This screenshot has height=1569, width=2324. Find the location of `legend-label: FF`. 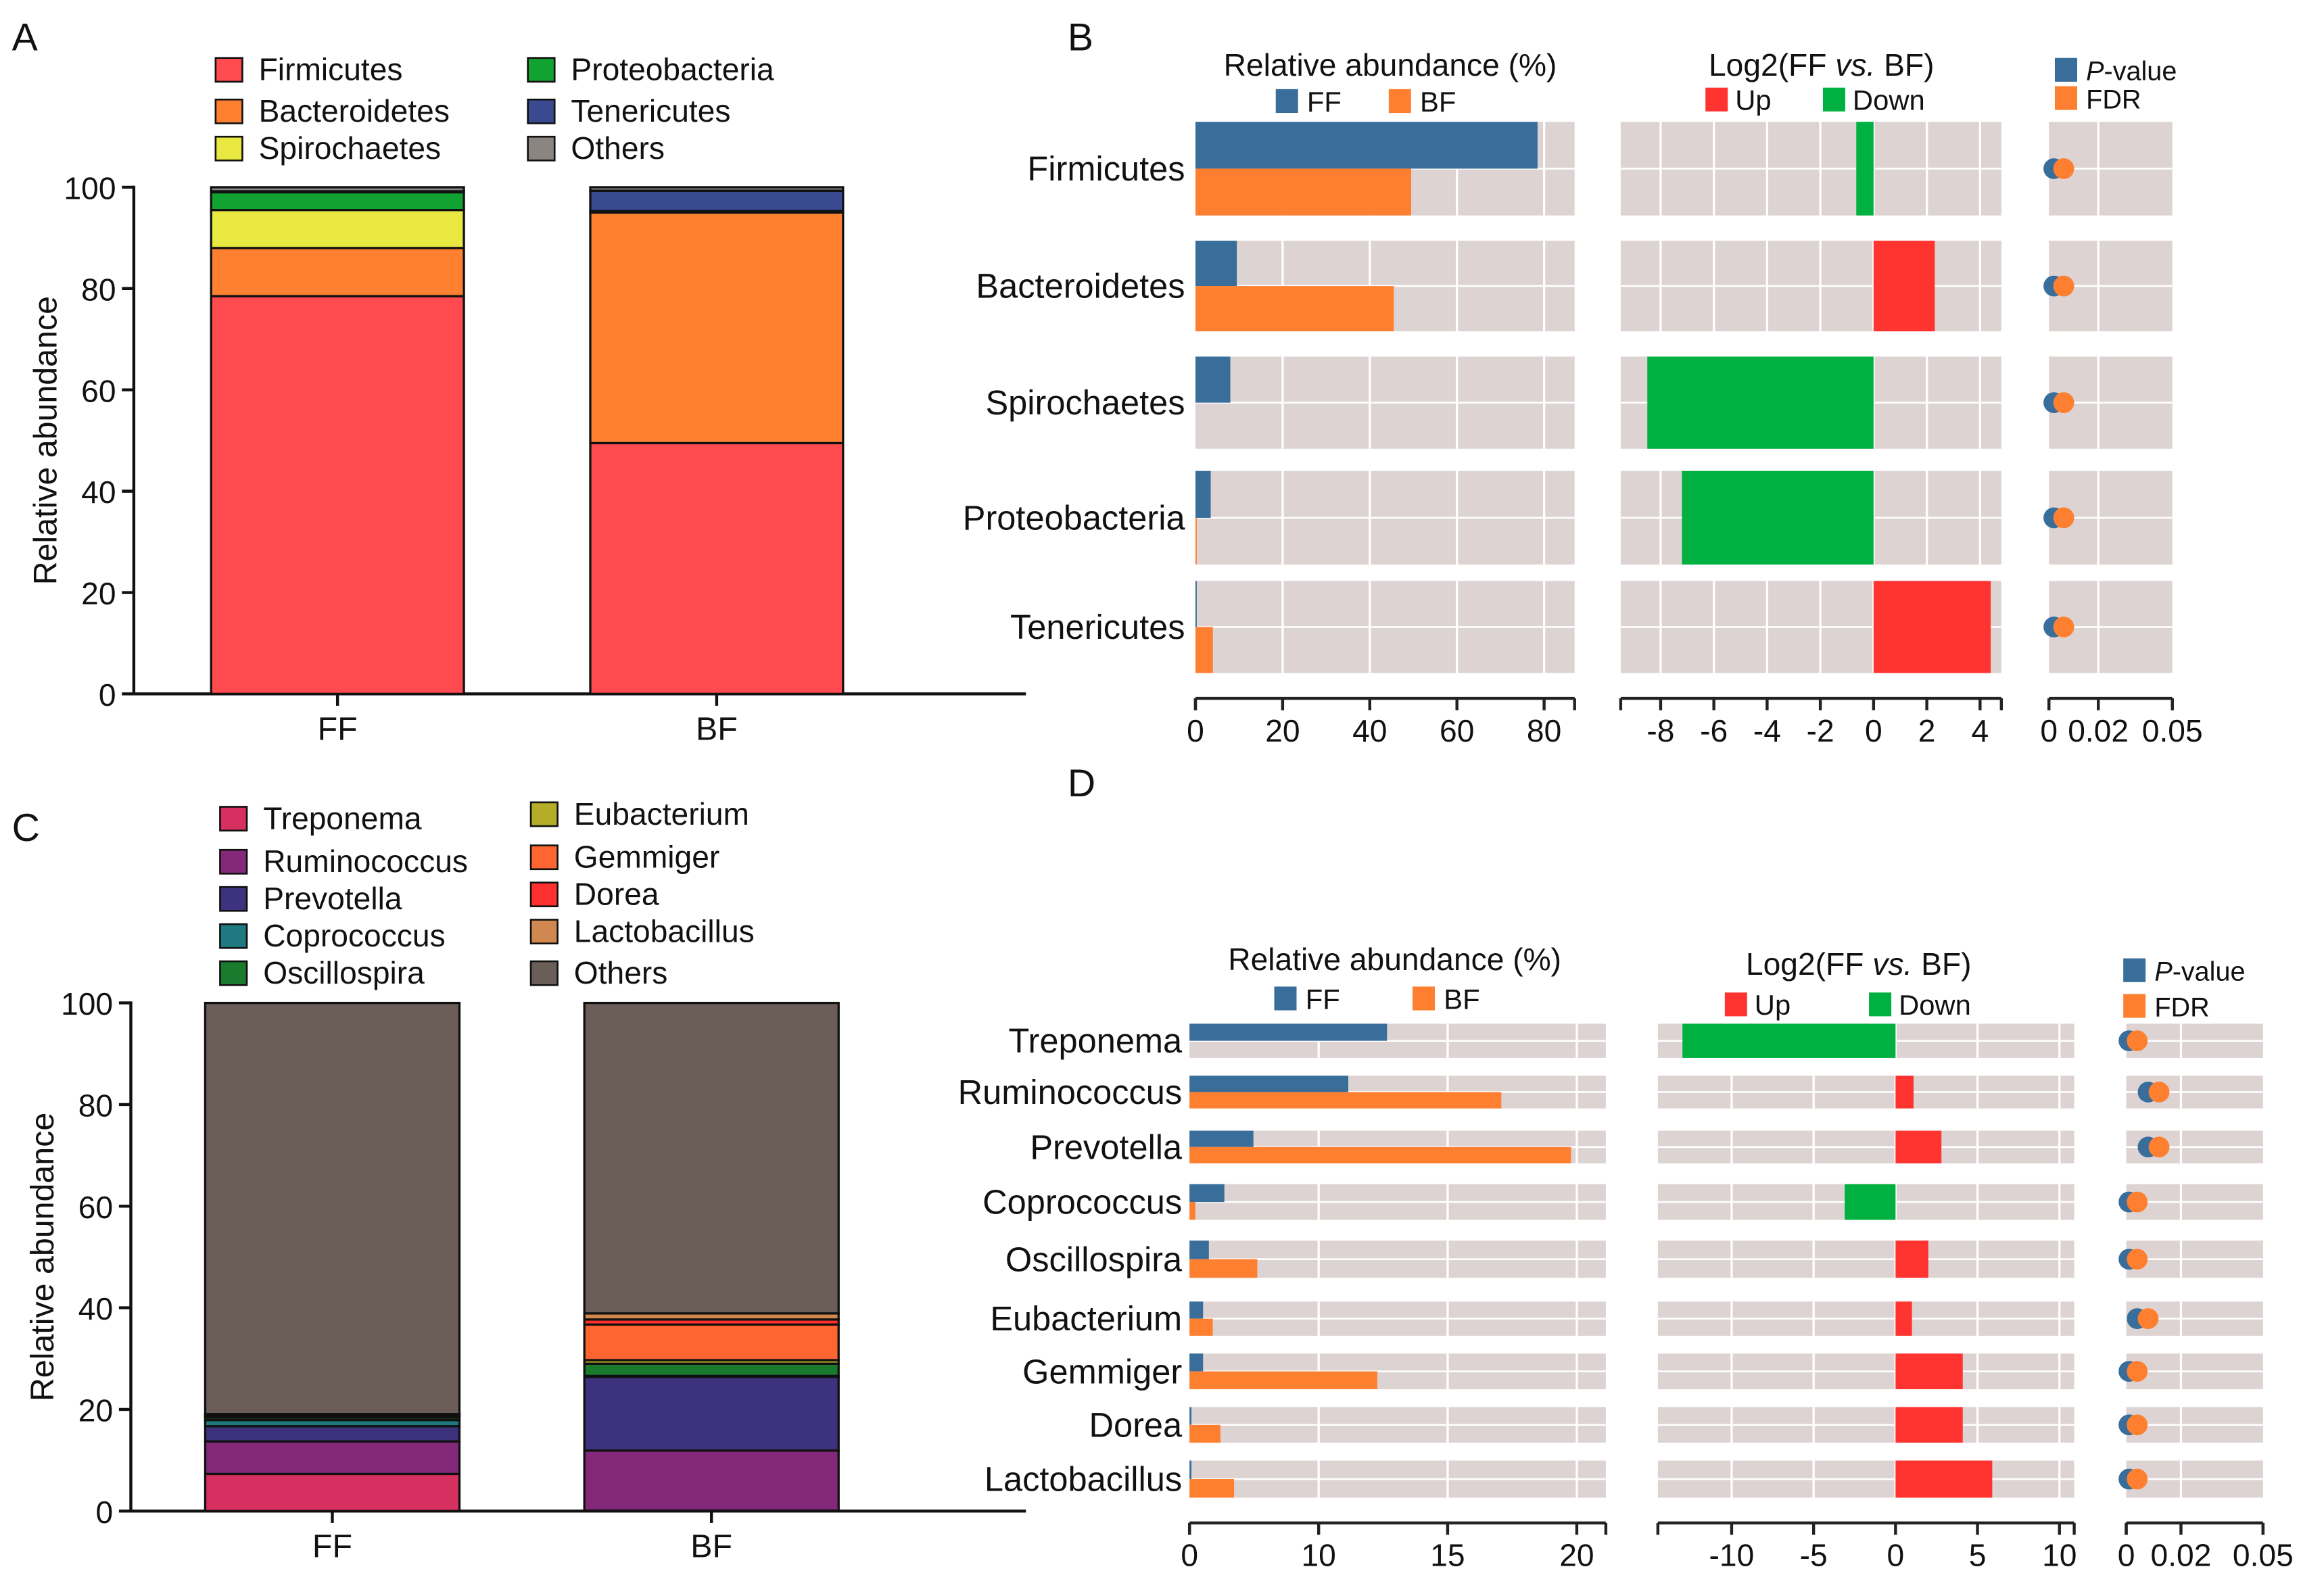

legend-label: FF is located at coordinates (1323, 999).